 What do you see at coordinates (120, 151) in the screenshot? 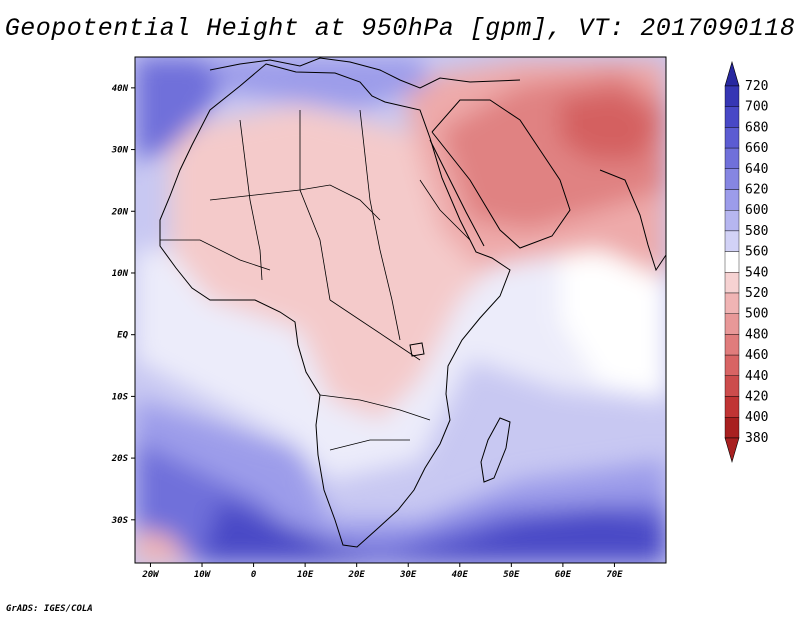
I see `y-tick-label: 30N` at bounding box center [120, 151].